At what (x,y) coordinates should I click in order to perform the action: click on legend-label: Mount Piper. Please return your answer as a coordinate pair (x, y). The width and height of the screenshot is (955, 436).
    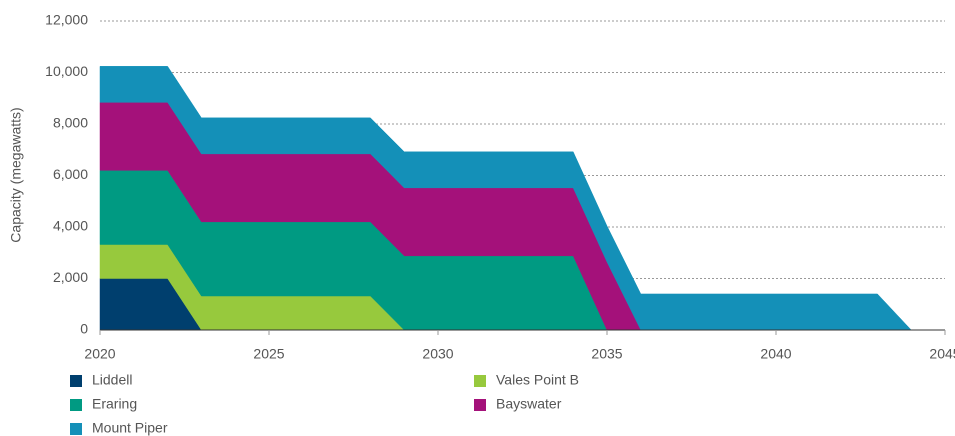
    Looking at the image, I should click on (130, 428).